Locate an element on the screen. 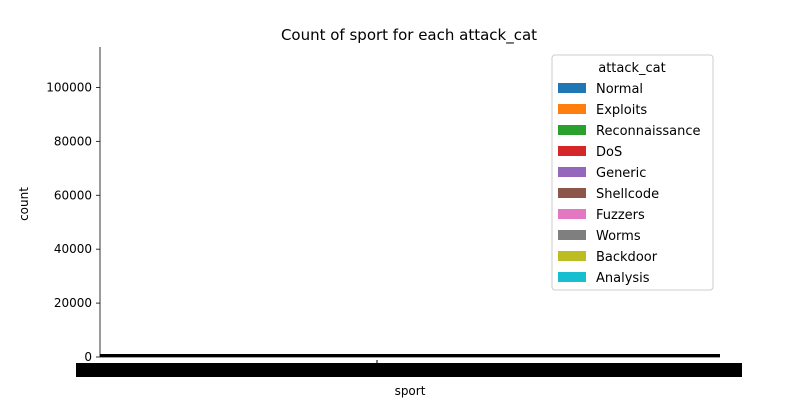  chart-title: Count of sport for each attack_cat is located at coordinates (409, 35).